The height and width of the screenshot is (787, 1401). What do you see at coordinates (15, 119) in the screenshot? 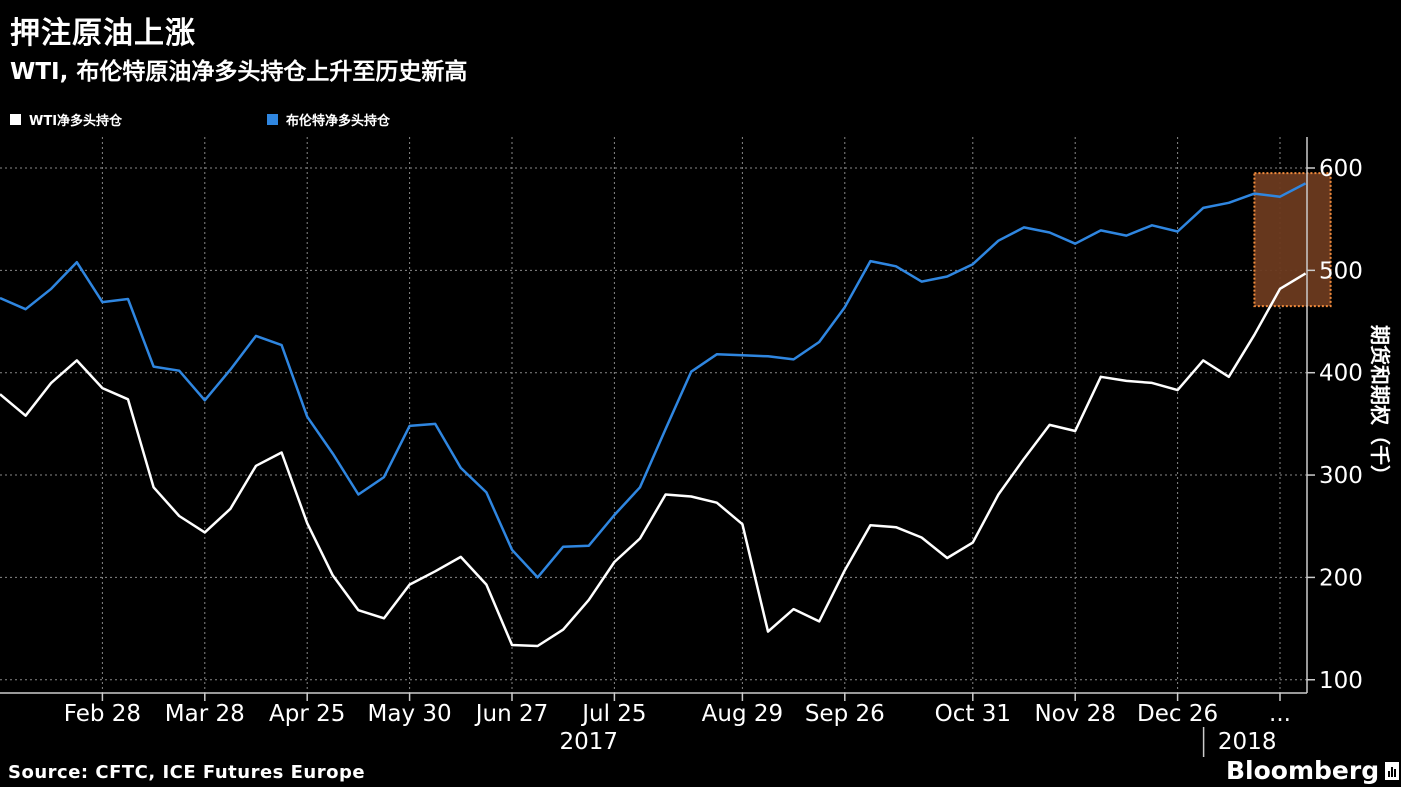
I see `legend-swatch-wti` at bounding box center [15, 119].